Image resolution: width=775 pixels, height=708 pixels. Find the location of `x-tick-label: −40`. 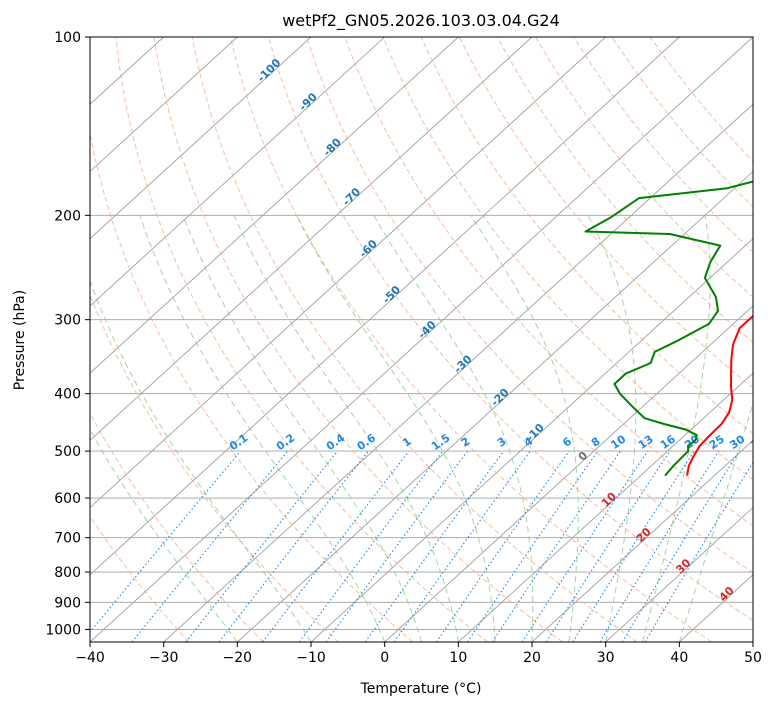

x-tick-label: −40 is located at coordinates (90, 658).